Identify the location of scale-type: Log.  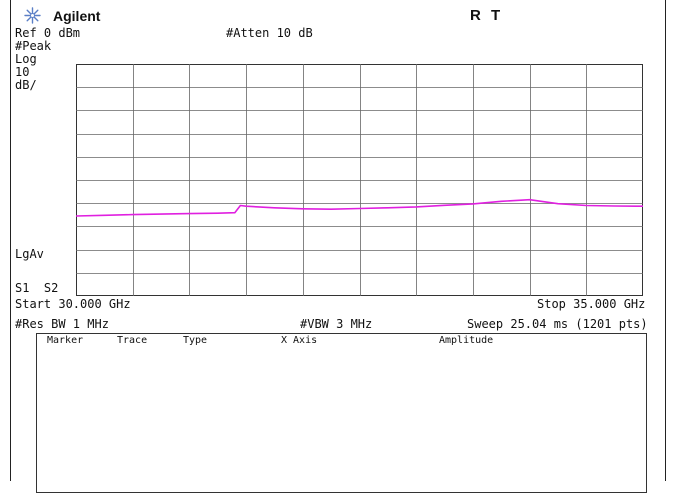
(26, 59).